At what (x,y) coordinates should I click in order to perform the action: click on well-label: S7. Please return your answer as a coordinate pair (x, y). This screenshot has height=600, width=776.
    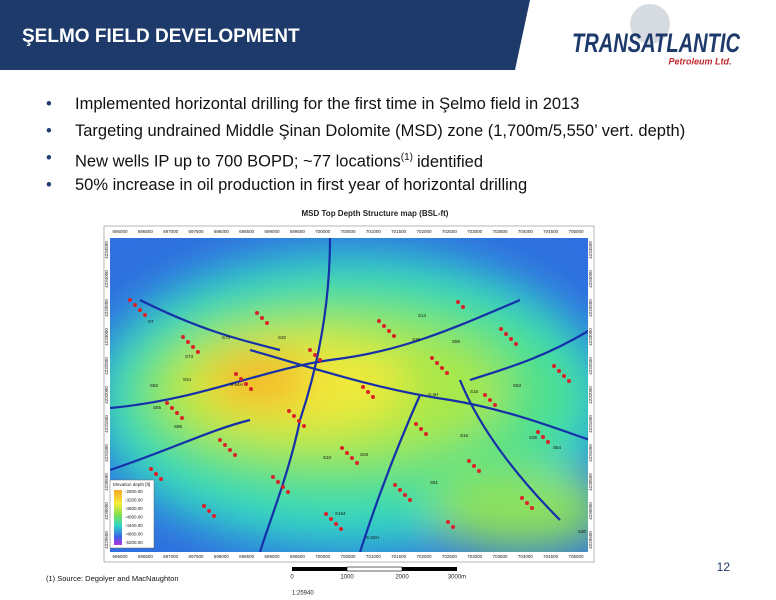
    Looking at the image, I should click on (151, 321).